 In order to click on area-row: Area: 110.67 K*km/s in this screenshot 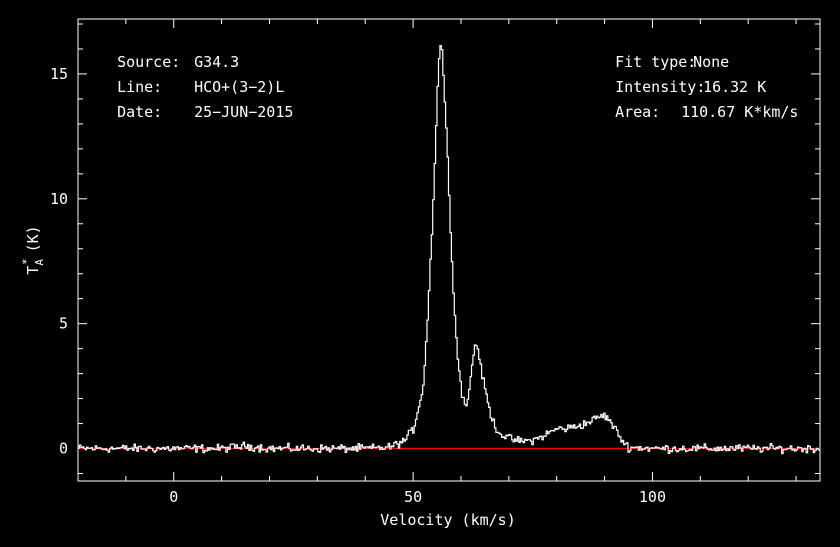, I will do `click(697, 103)`.